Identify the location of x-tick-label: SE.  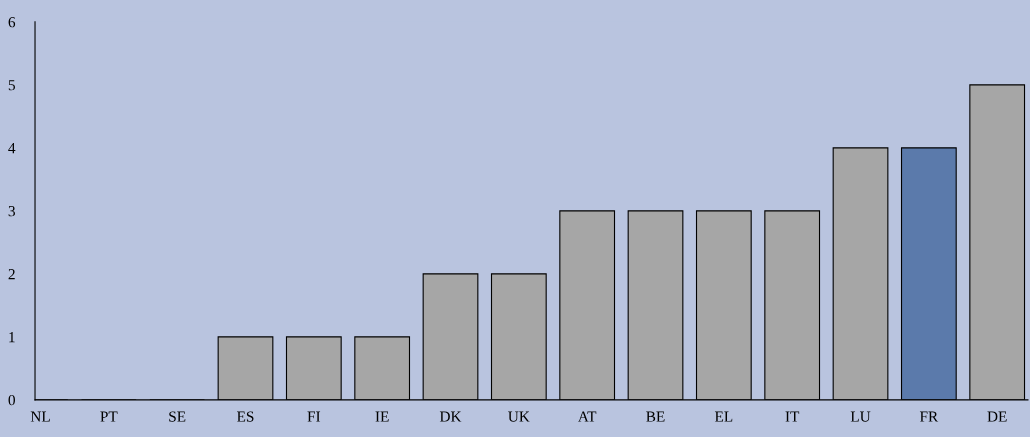
(177, 416).